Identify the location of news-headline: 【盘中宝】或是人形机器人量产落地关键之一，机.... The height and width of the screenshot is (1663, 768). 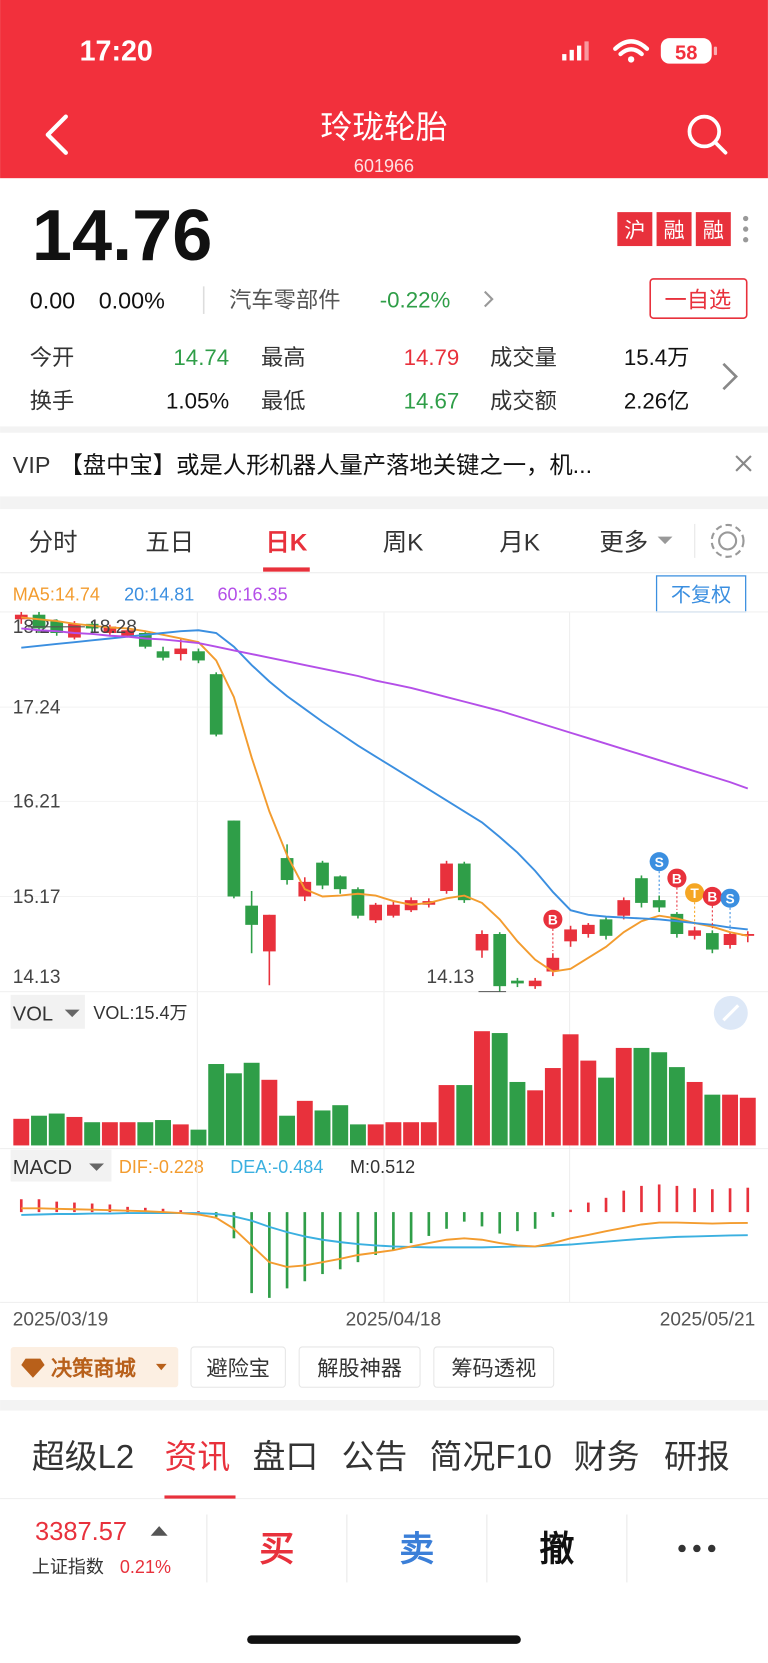
(325, 465).